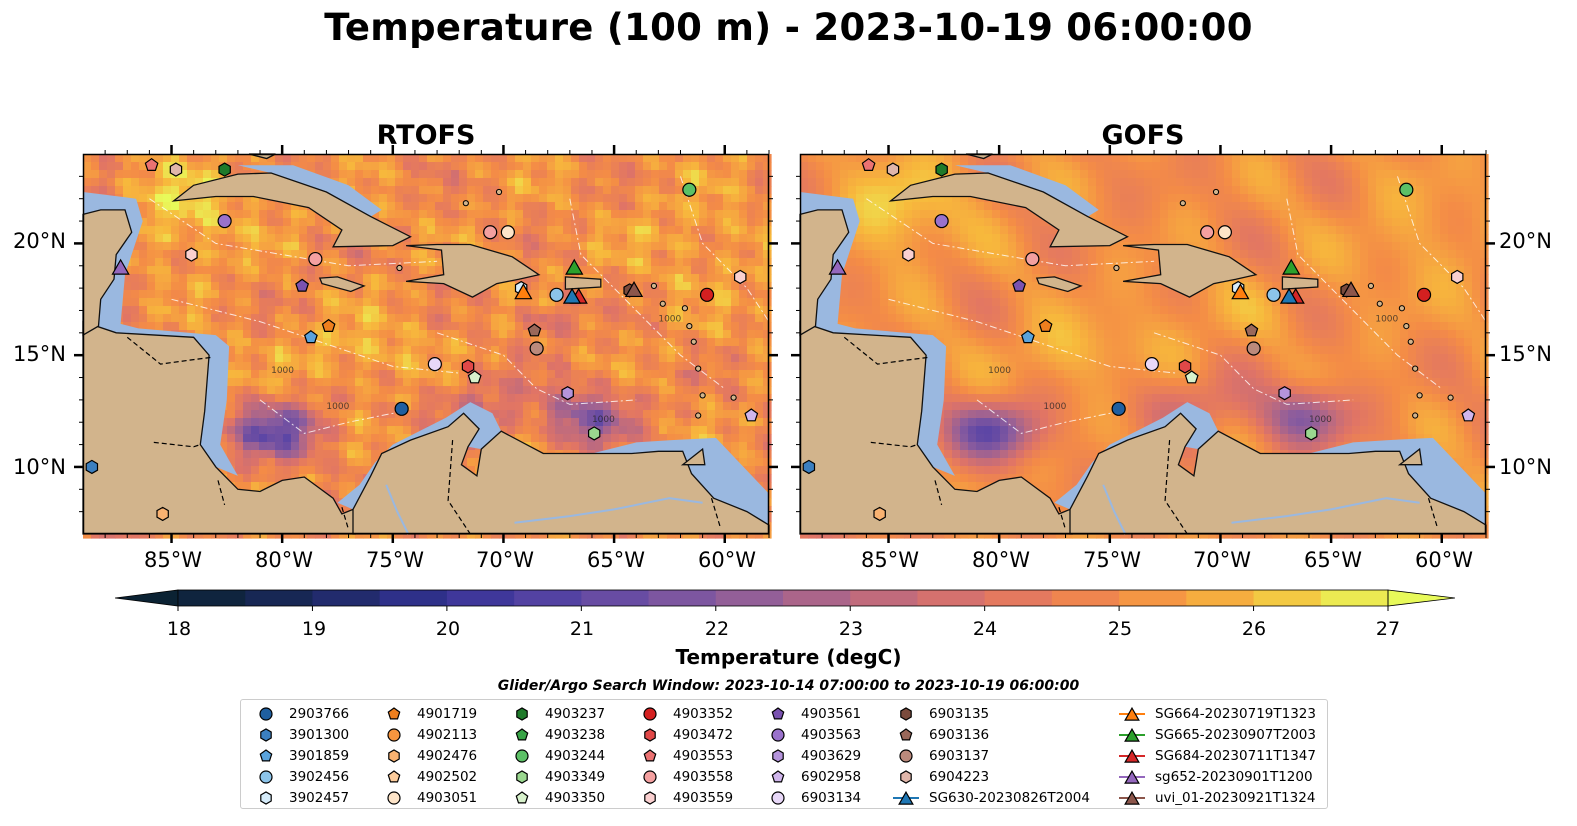 The image size is (1577, 826). I want to click on legend-entry: 2903766, so click(300, 714).